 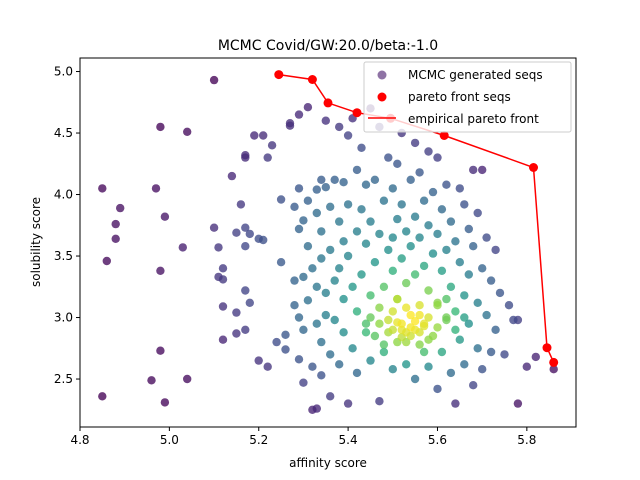 I want to click on x-tick-label: 5.4, so click(x=348, y=440).